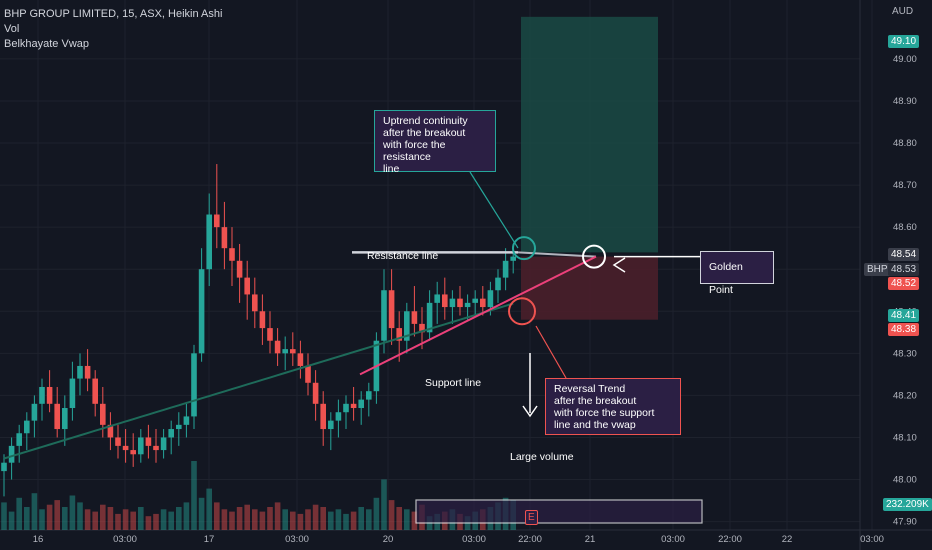 This screenshot has height=550, width=932. Describe the element at coordinates (478, 315) in the screenshot. I see `support-line` at that location.